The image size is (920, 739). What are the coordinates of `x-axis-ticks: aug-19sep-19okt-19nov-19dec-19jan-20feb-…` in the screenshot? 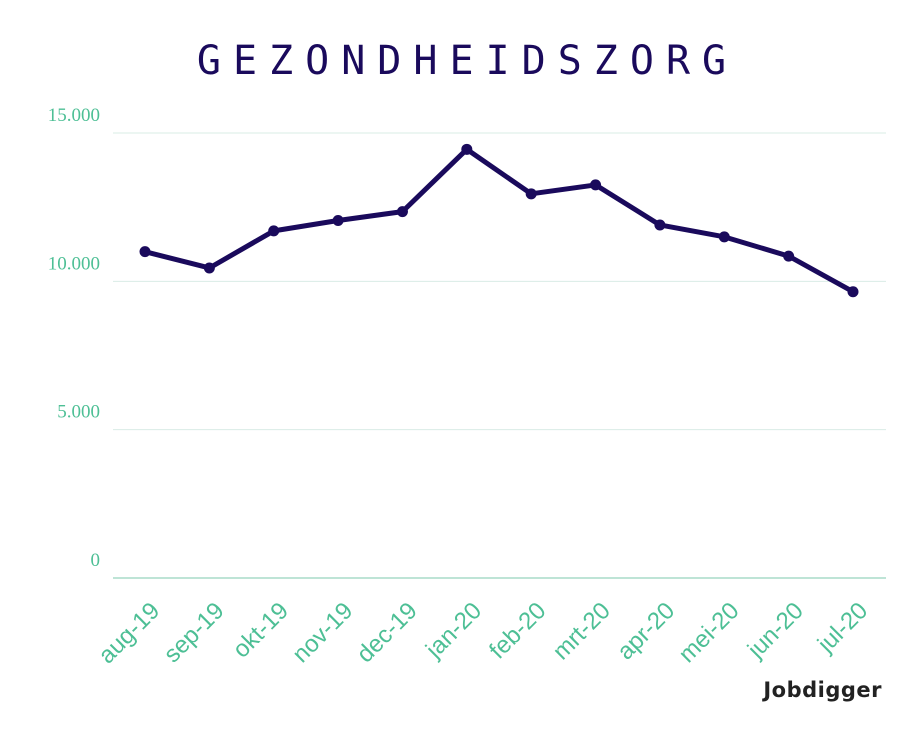 It's located at (483, 633).